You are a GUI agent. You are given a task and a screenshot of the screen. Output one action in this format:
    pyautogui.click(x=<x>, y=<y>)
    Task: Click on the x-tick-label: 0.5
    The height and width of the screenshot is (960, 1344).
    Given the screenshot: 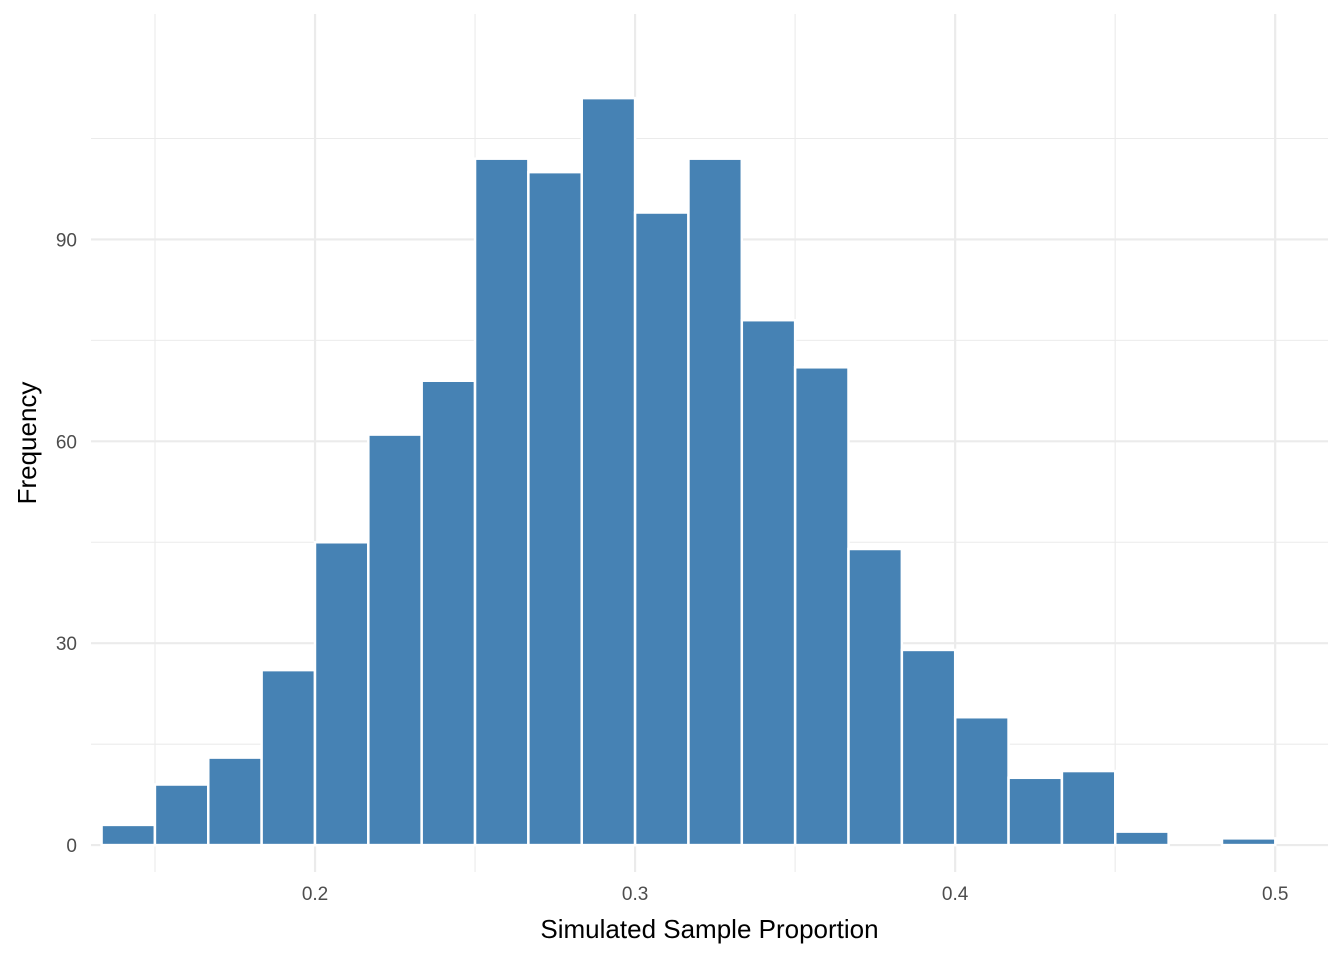 What is the action you would take?
    pyautogui.click(x=1275, y=894)
    